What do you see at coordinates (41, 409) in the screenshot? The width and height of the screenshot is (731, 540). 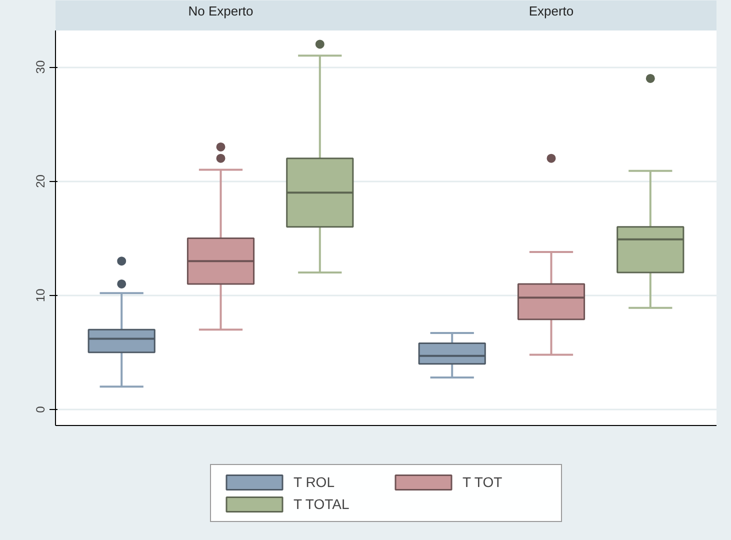 I see `y-tick-label: 0` at bounding box center [41, 409].